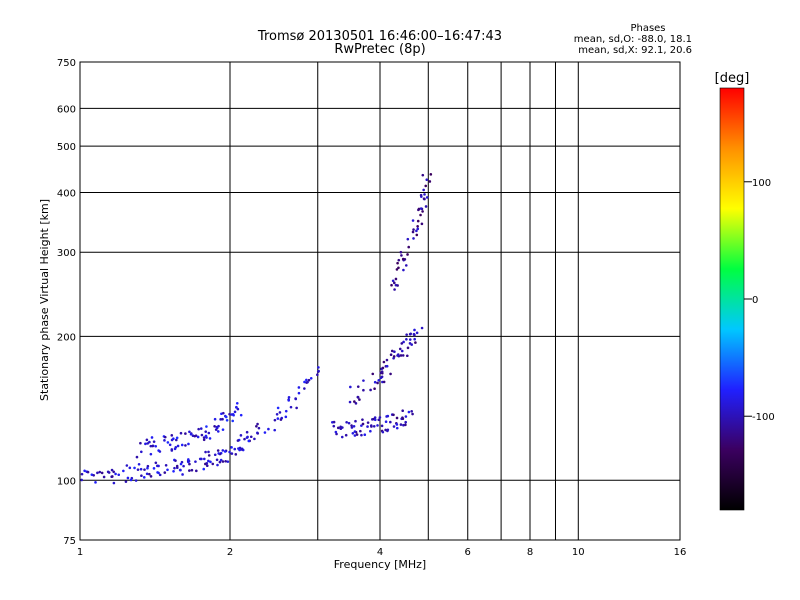  Describe the element at coordinates (66, 253) in the screenshot. I see `y-tick-label: 300` at that location.